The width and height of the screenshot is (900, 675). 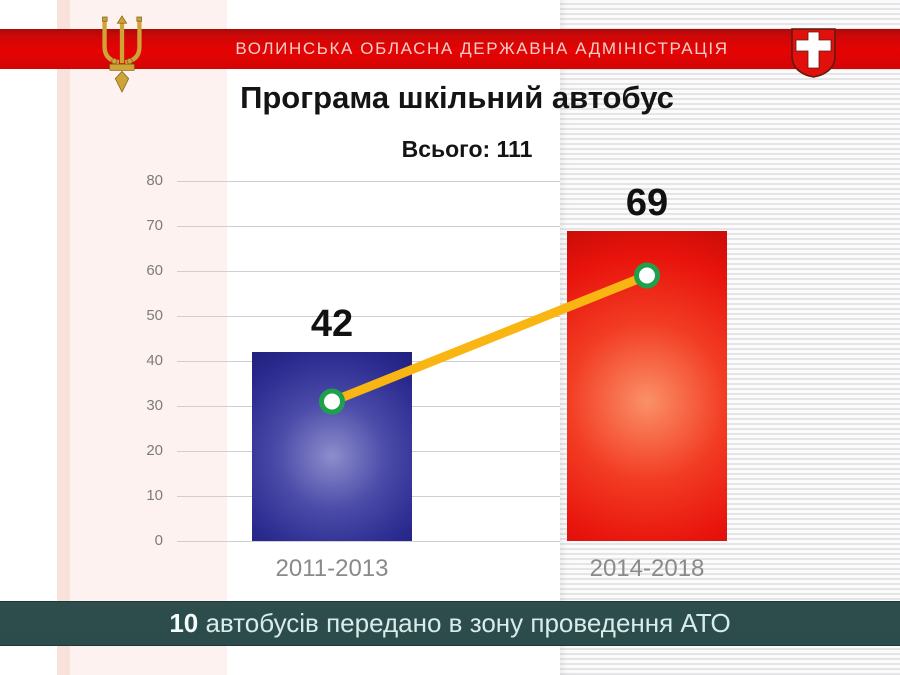 What do you see at coordinates (482, 48) in the screenshot?
I see `header-banner-title: ВОЛИНСЬКА ОБЛАСНА ДЕРЖАВНА АДМІНІСТРАЦІЯ` at bounding box center [482, 48].